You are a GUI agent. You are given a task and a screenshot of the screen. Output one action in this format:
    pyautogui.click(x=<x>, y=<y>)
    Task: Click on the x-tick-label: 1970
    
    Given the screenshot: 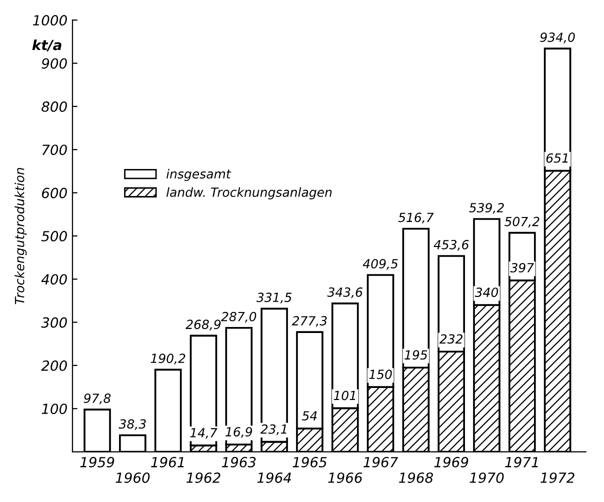 What is the action you would take?
    pyautogui.click(x=487, y=477)
    